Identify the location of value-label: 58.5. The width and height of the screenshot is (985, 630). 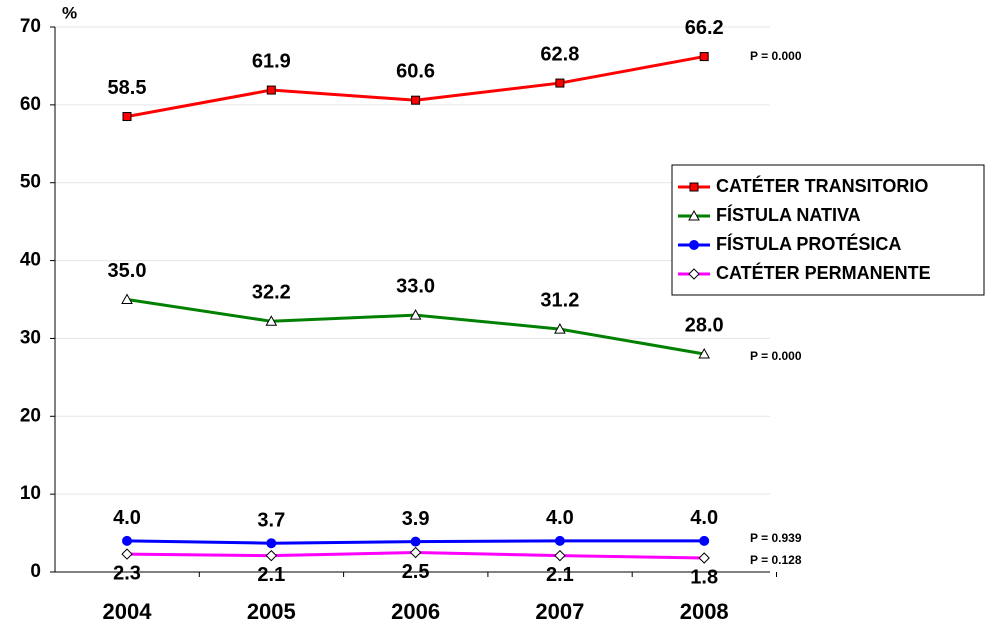
(127, 88).